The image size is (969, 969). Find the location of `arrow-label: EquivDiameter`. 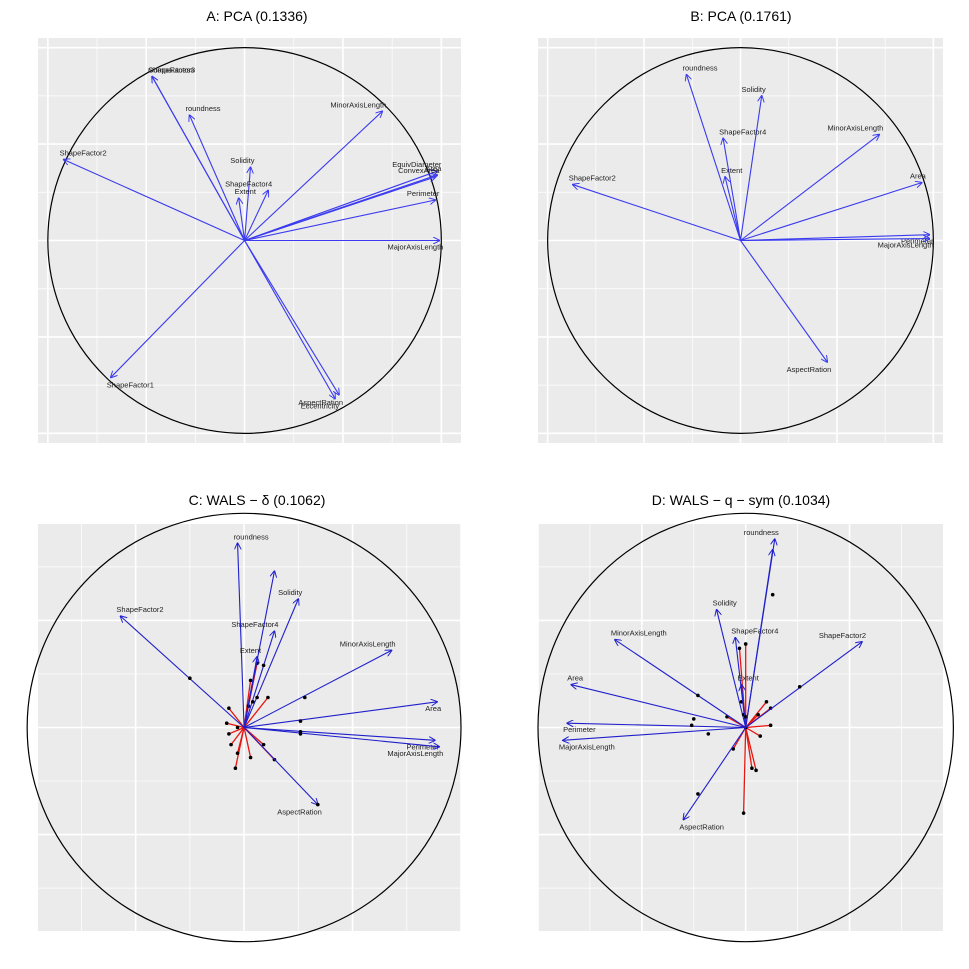

arrow-label: EquivDiameter is located at coordinates (417, 164).